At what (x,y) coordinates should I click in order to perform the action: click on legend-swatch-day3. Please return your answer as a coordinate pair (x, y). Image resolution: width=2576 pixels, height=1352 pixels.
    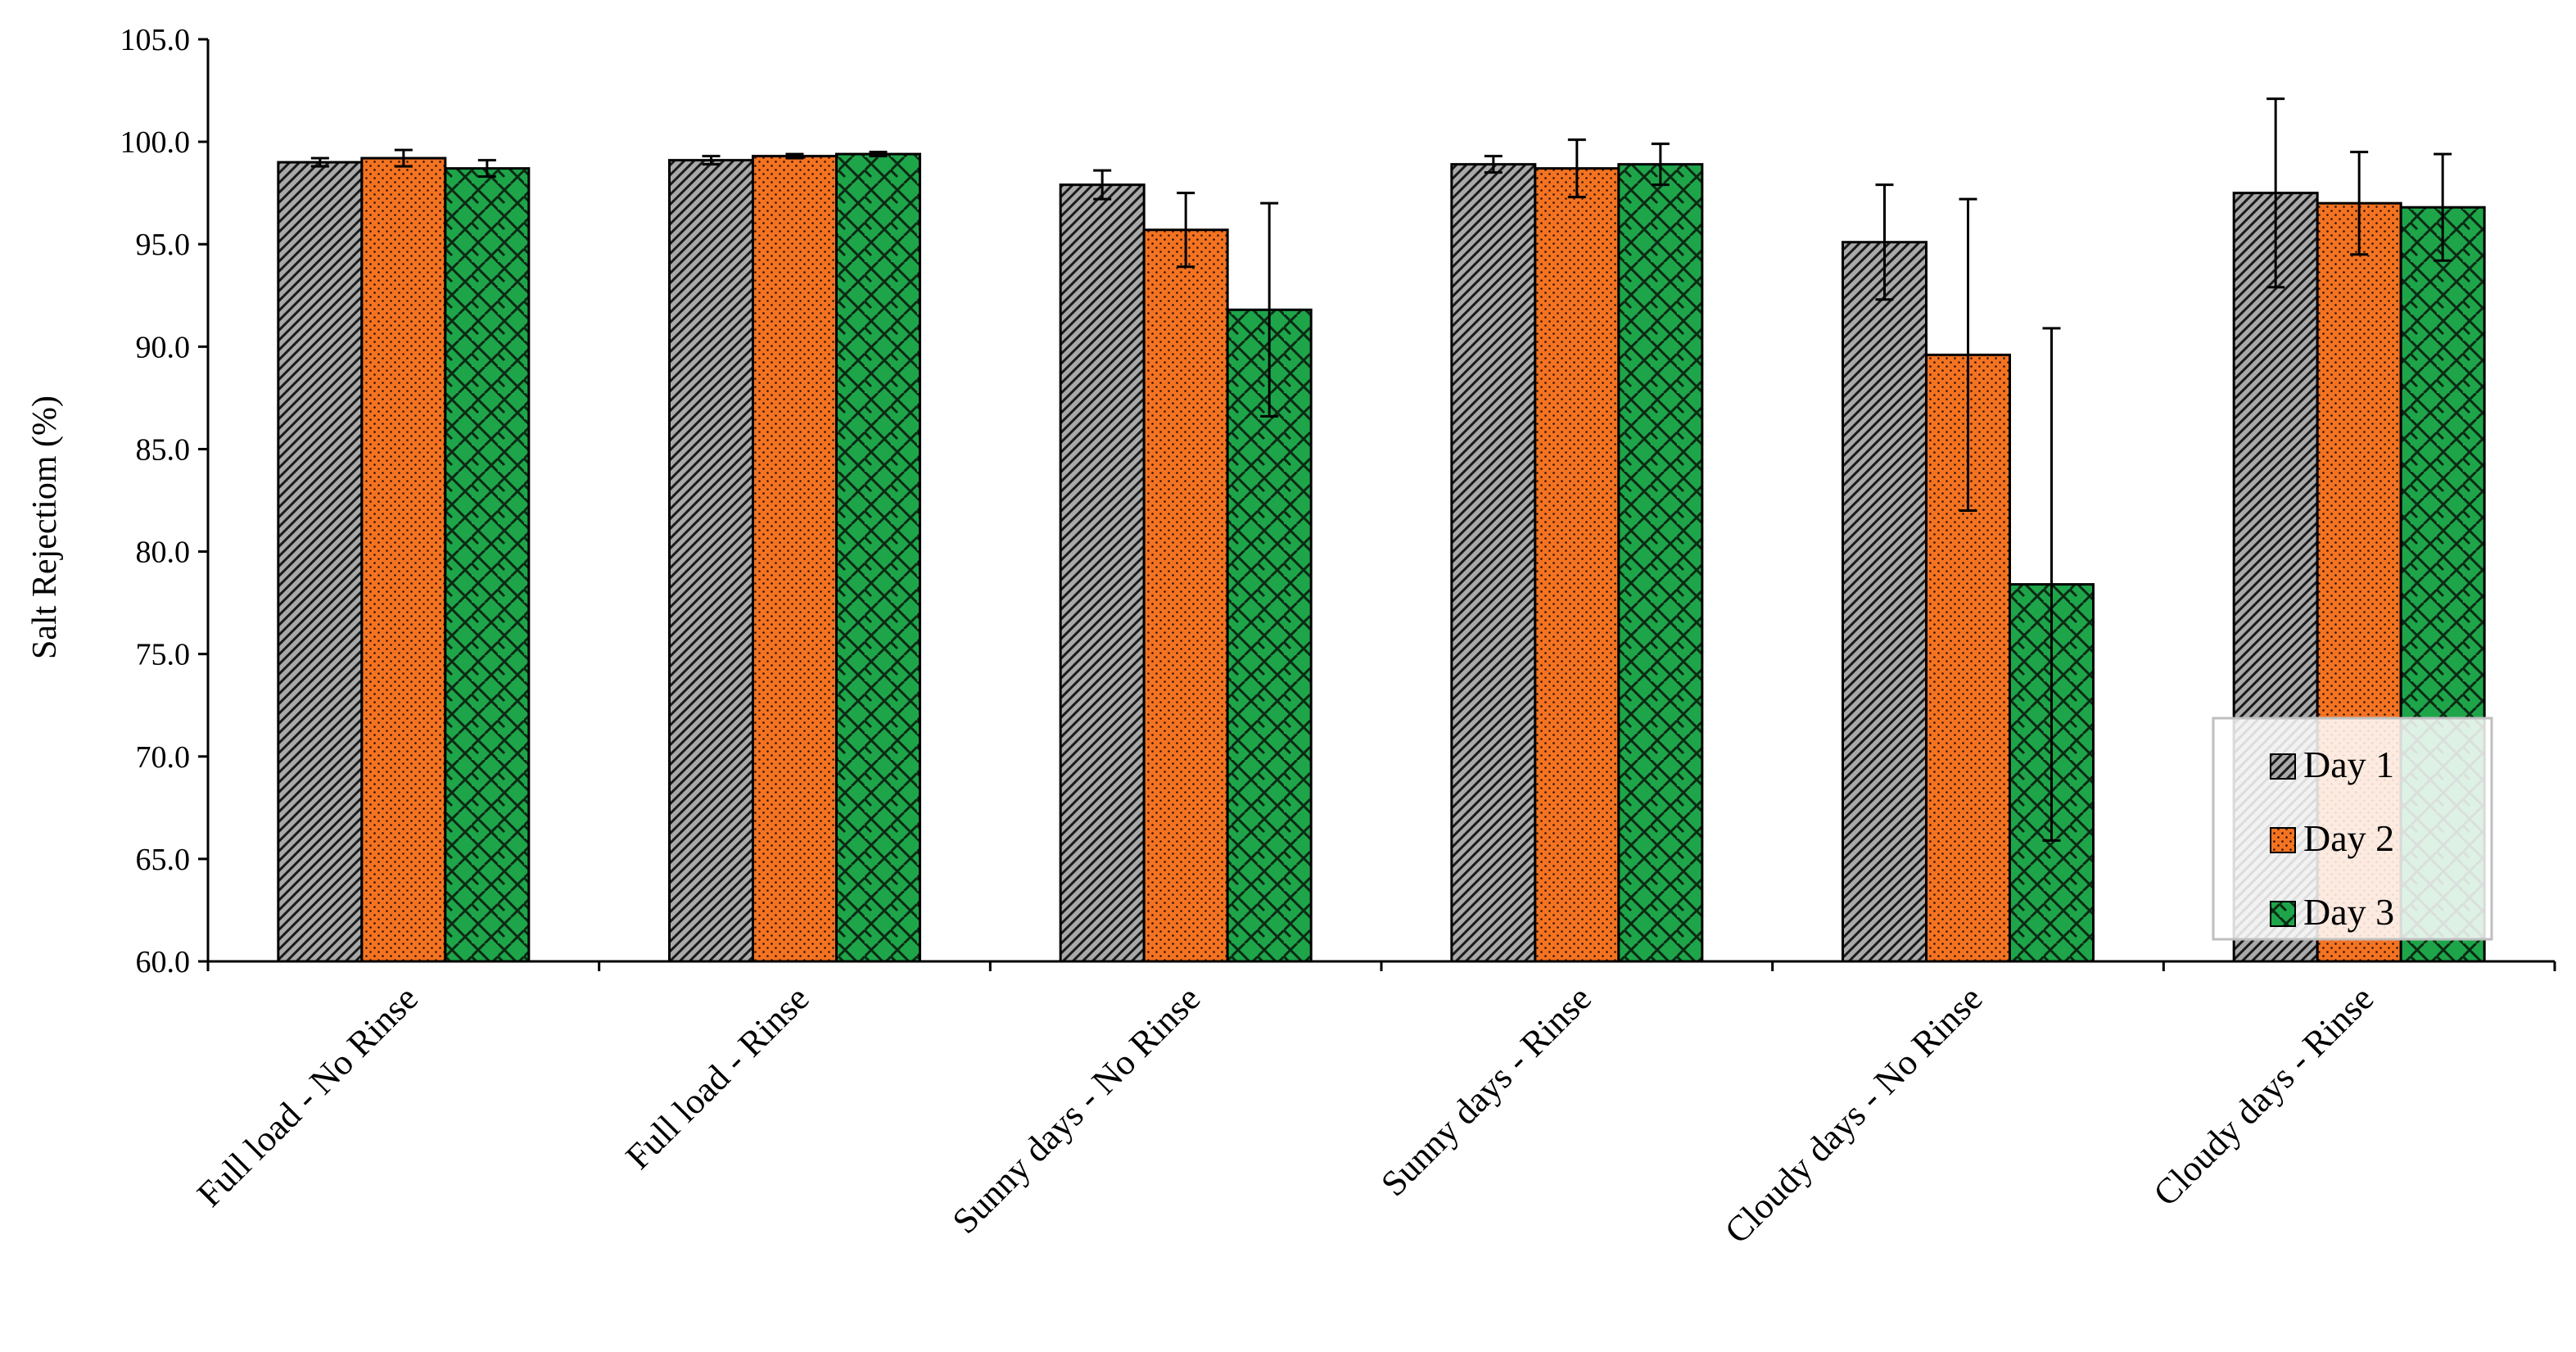
    Looking at the image, I should click on (2283, 914).